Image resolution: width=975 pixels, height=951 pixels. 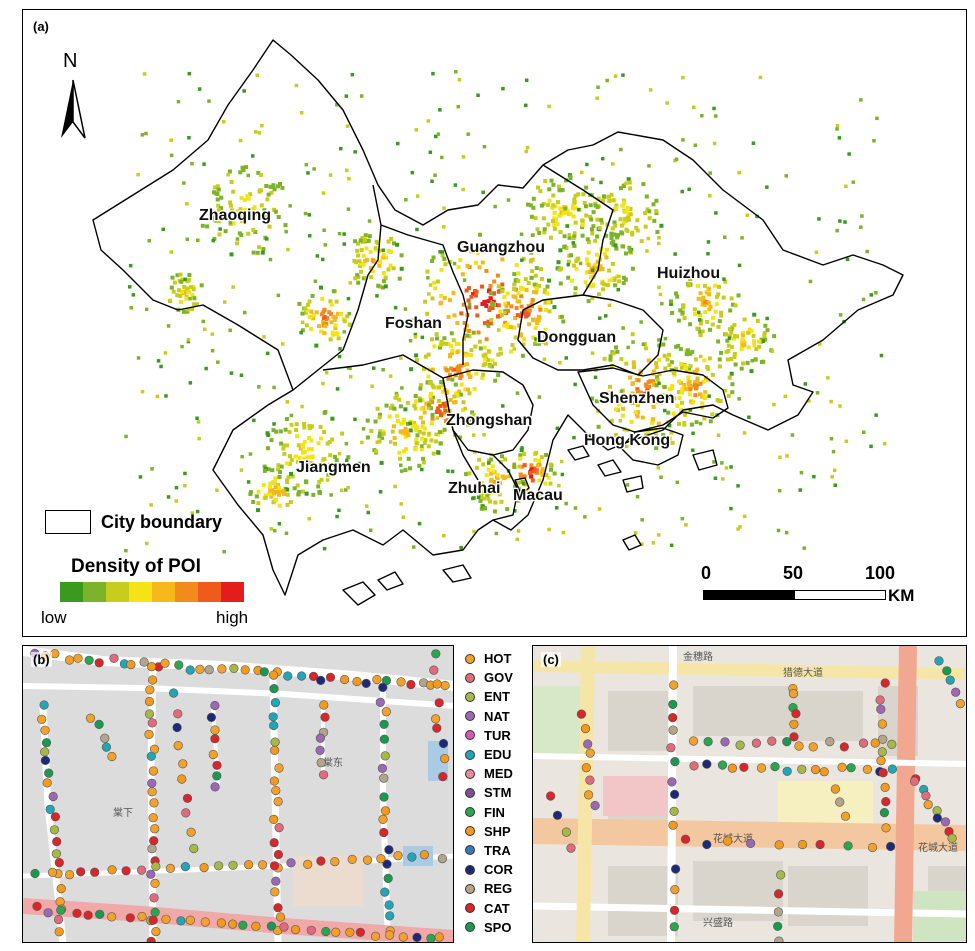 What do you see at coordinates (733, 838) in the screenshot?
I see `panel-c-road-label-3: 花城大道` at bounding box center [733, 838].